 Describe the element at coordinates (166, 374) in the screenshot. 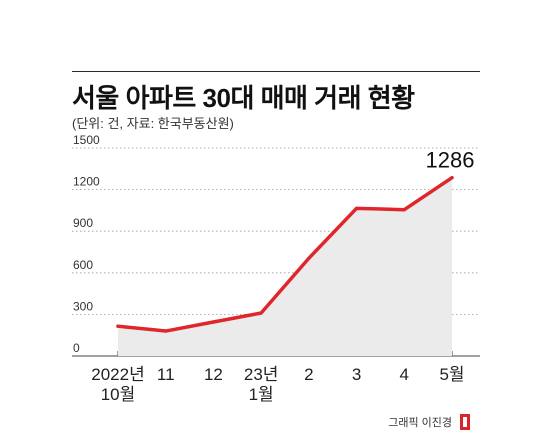

I see `x-tick-label: 11` at that location.